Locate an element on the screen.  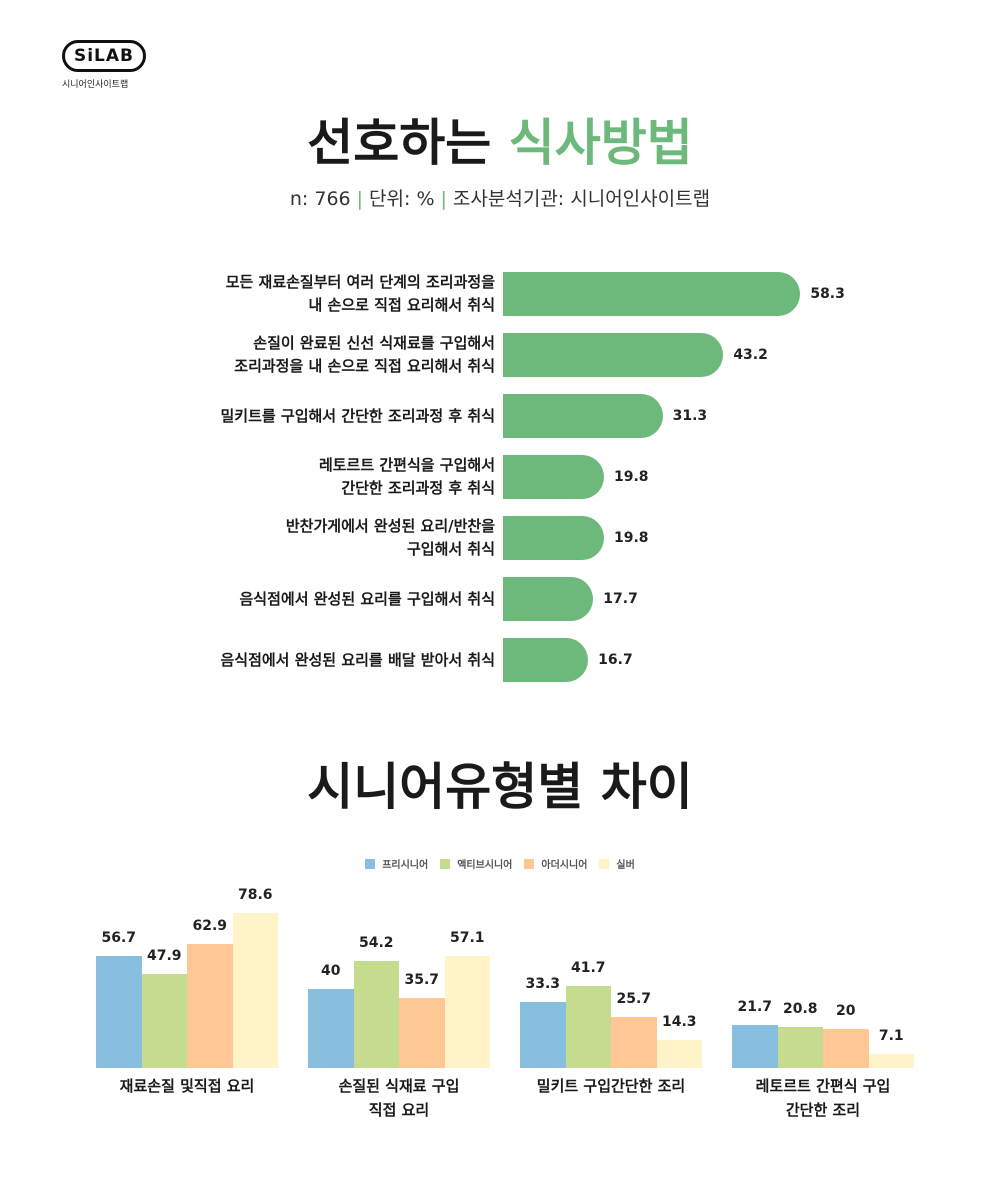
bar-value-label: 35.7 is located at coordinates (422, 979).